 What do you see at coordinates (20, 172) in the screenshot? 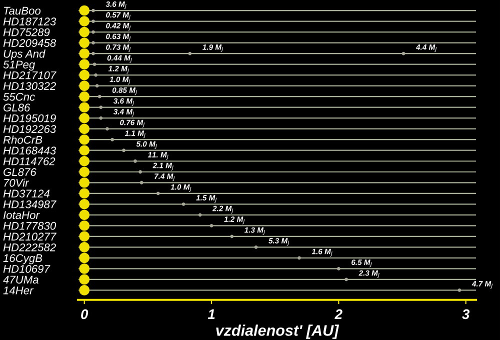
I see `y-tick-label: GL876` at bounding box center [20, 172].